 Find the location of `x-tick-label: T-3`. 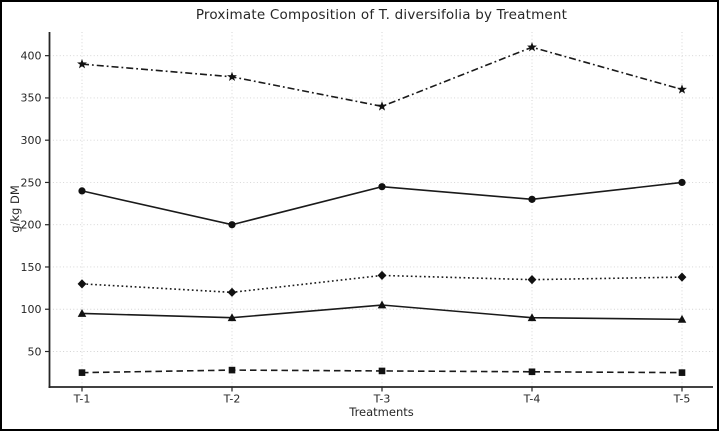

x-tick-label: T-3 is located at coordinates (382, 399).